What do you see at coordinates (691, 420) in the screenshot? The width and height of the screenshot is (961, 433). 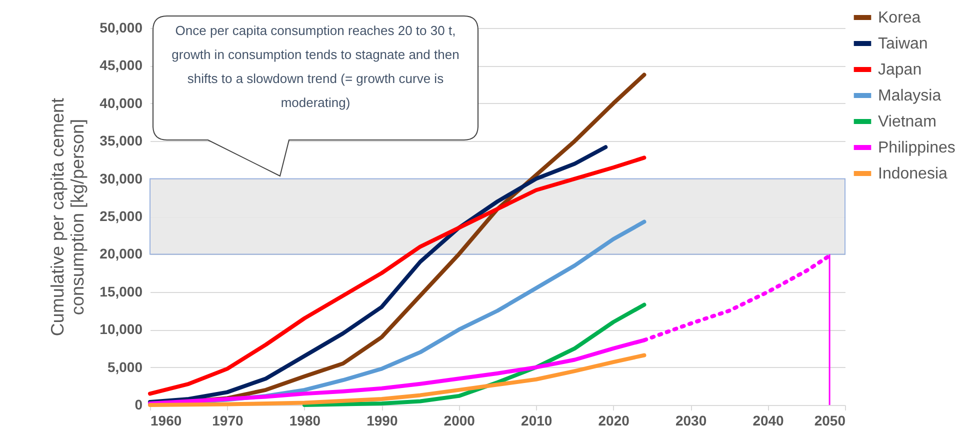 I see `x-tick-label: 2030` at bounding box center [691, 420].